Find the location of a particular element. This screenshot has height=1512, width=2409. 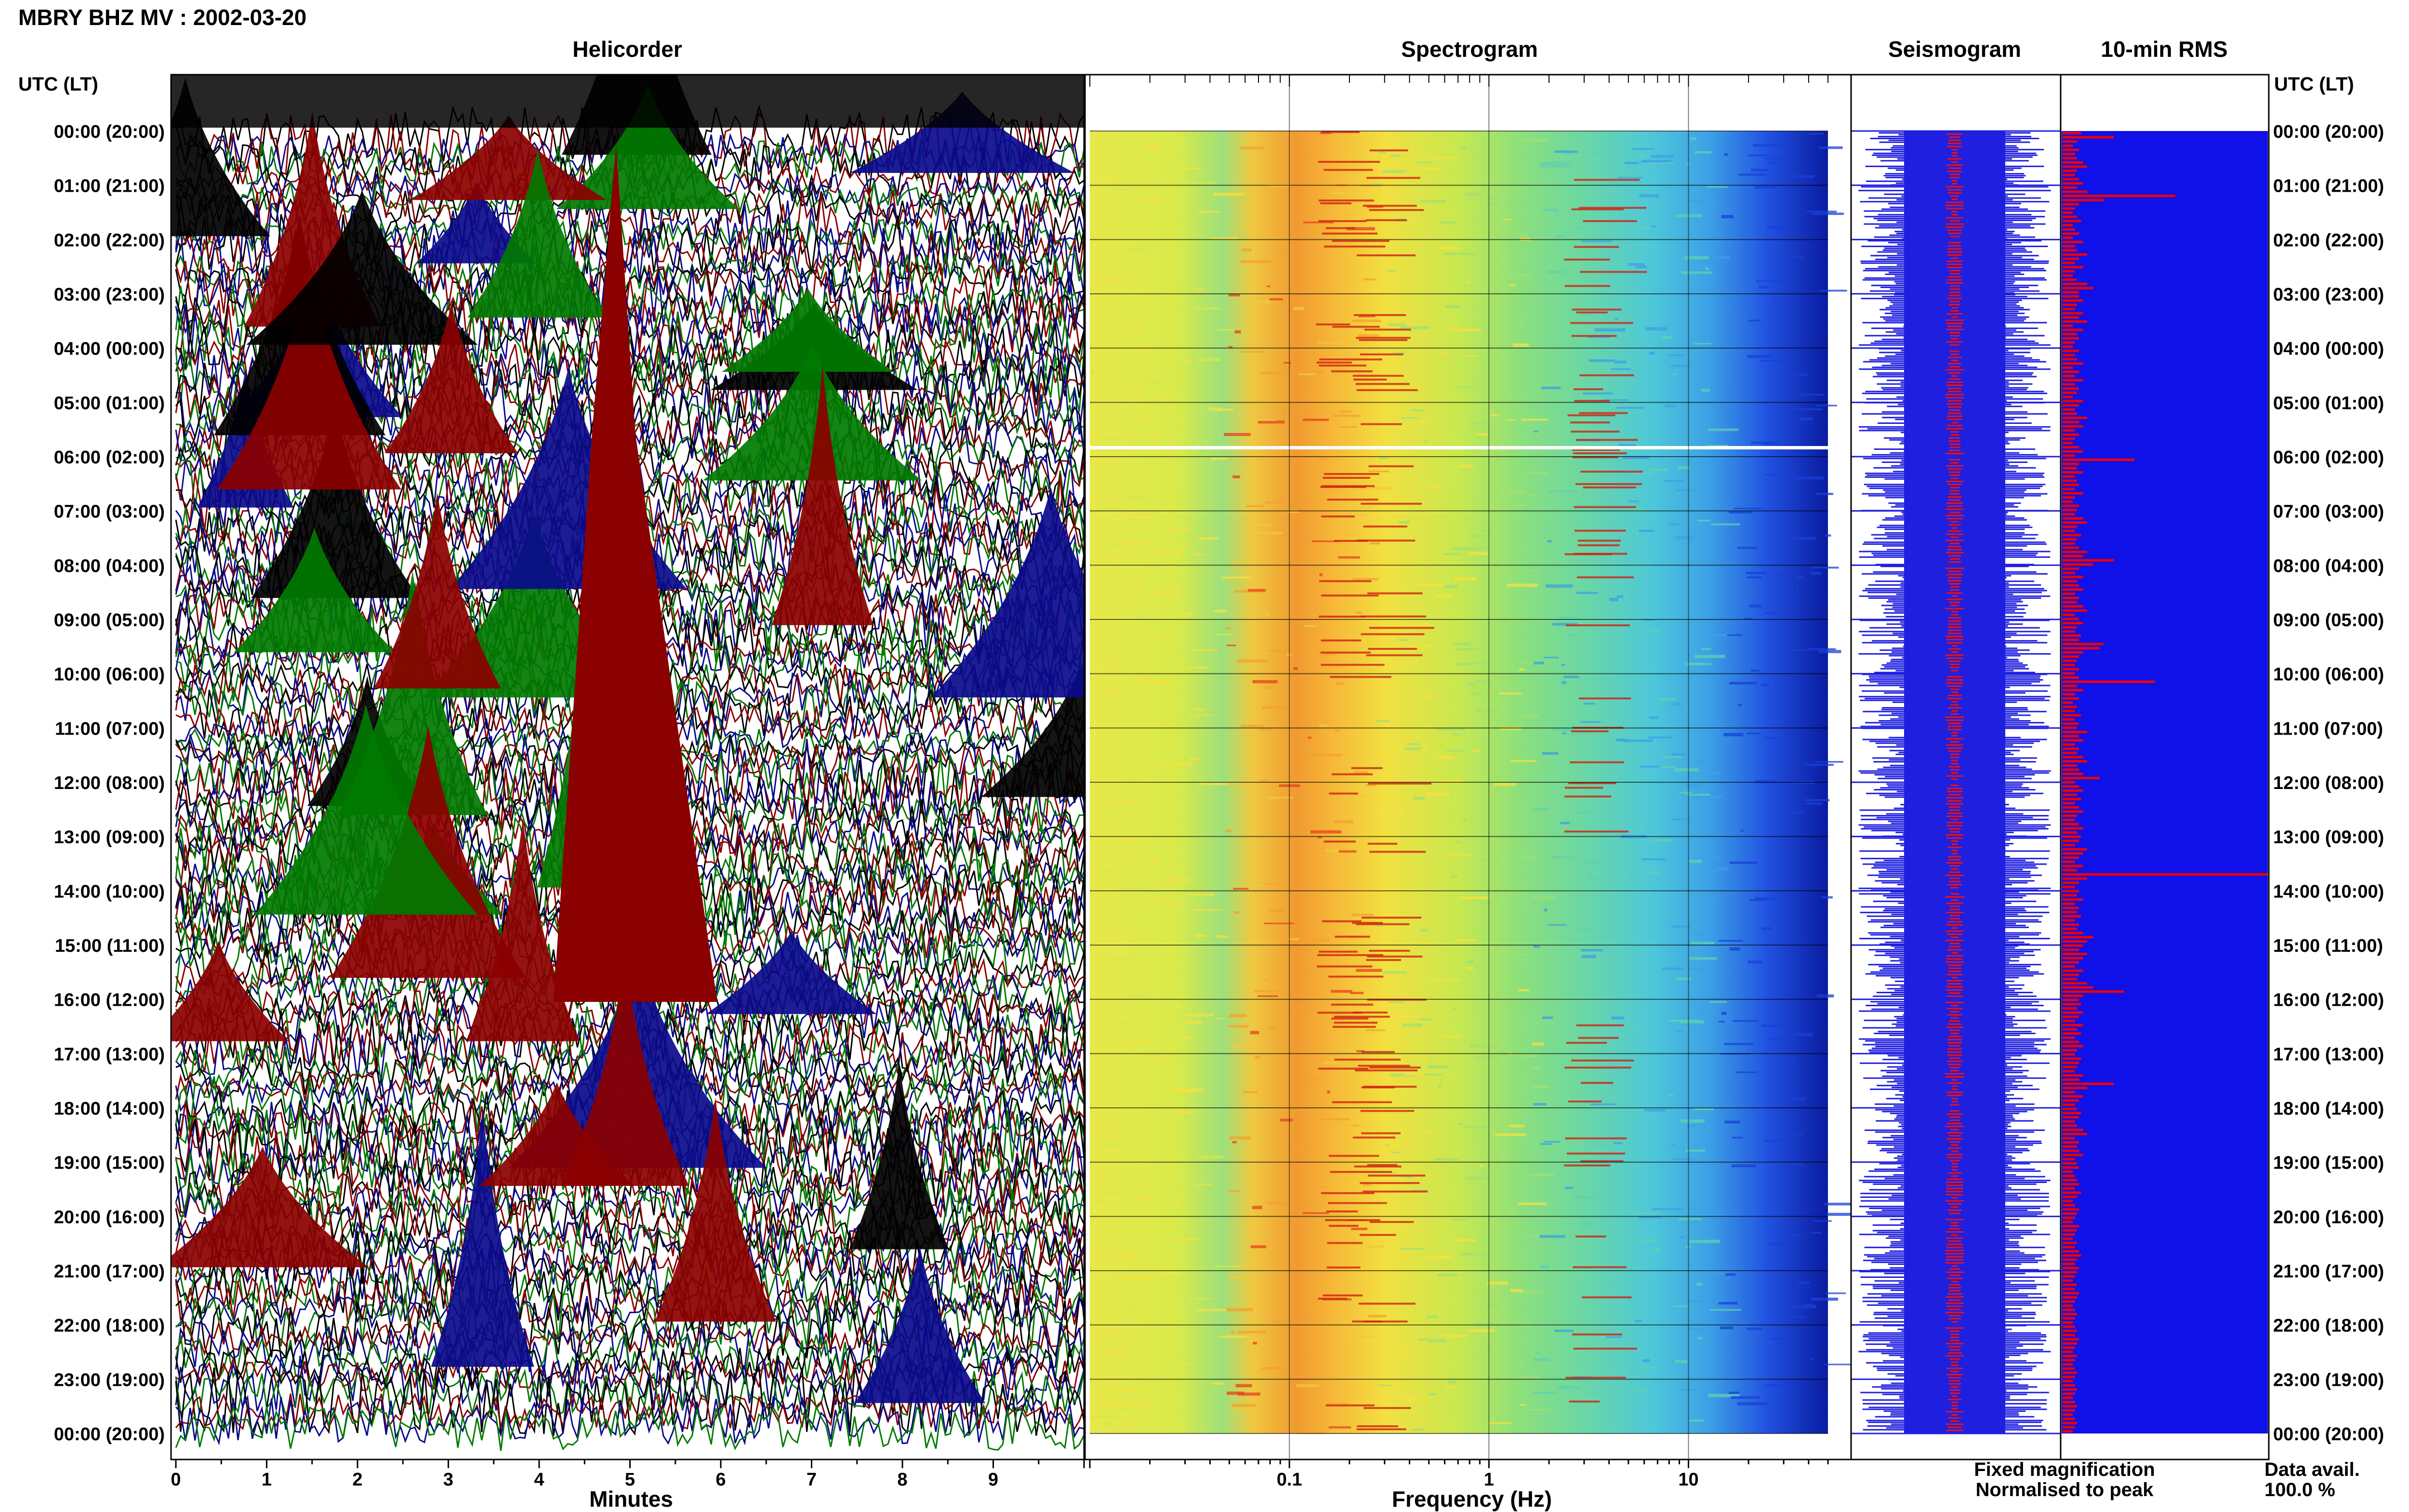

time-label-right: 04:00 (00:00) is located at coordinates (2328, 349).